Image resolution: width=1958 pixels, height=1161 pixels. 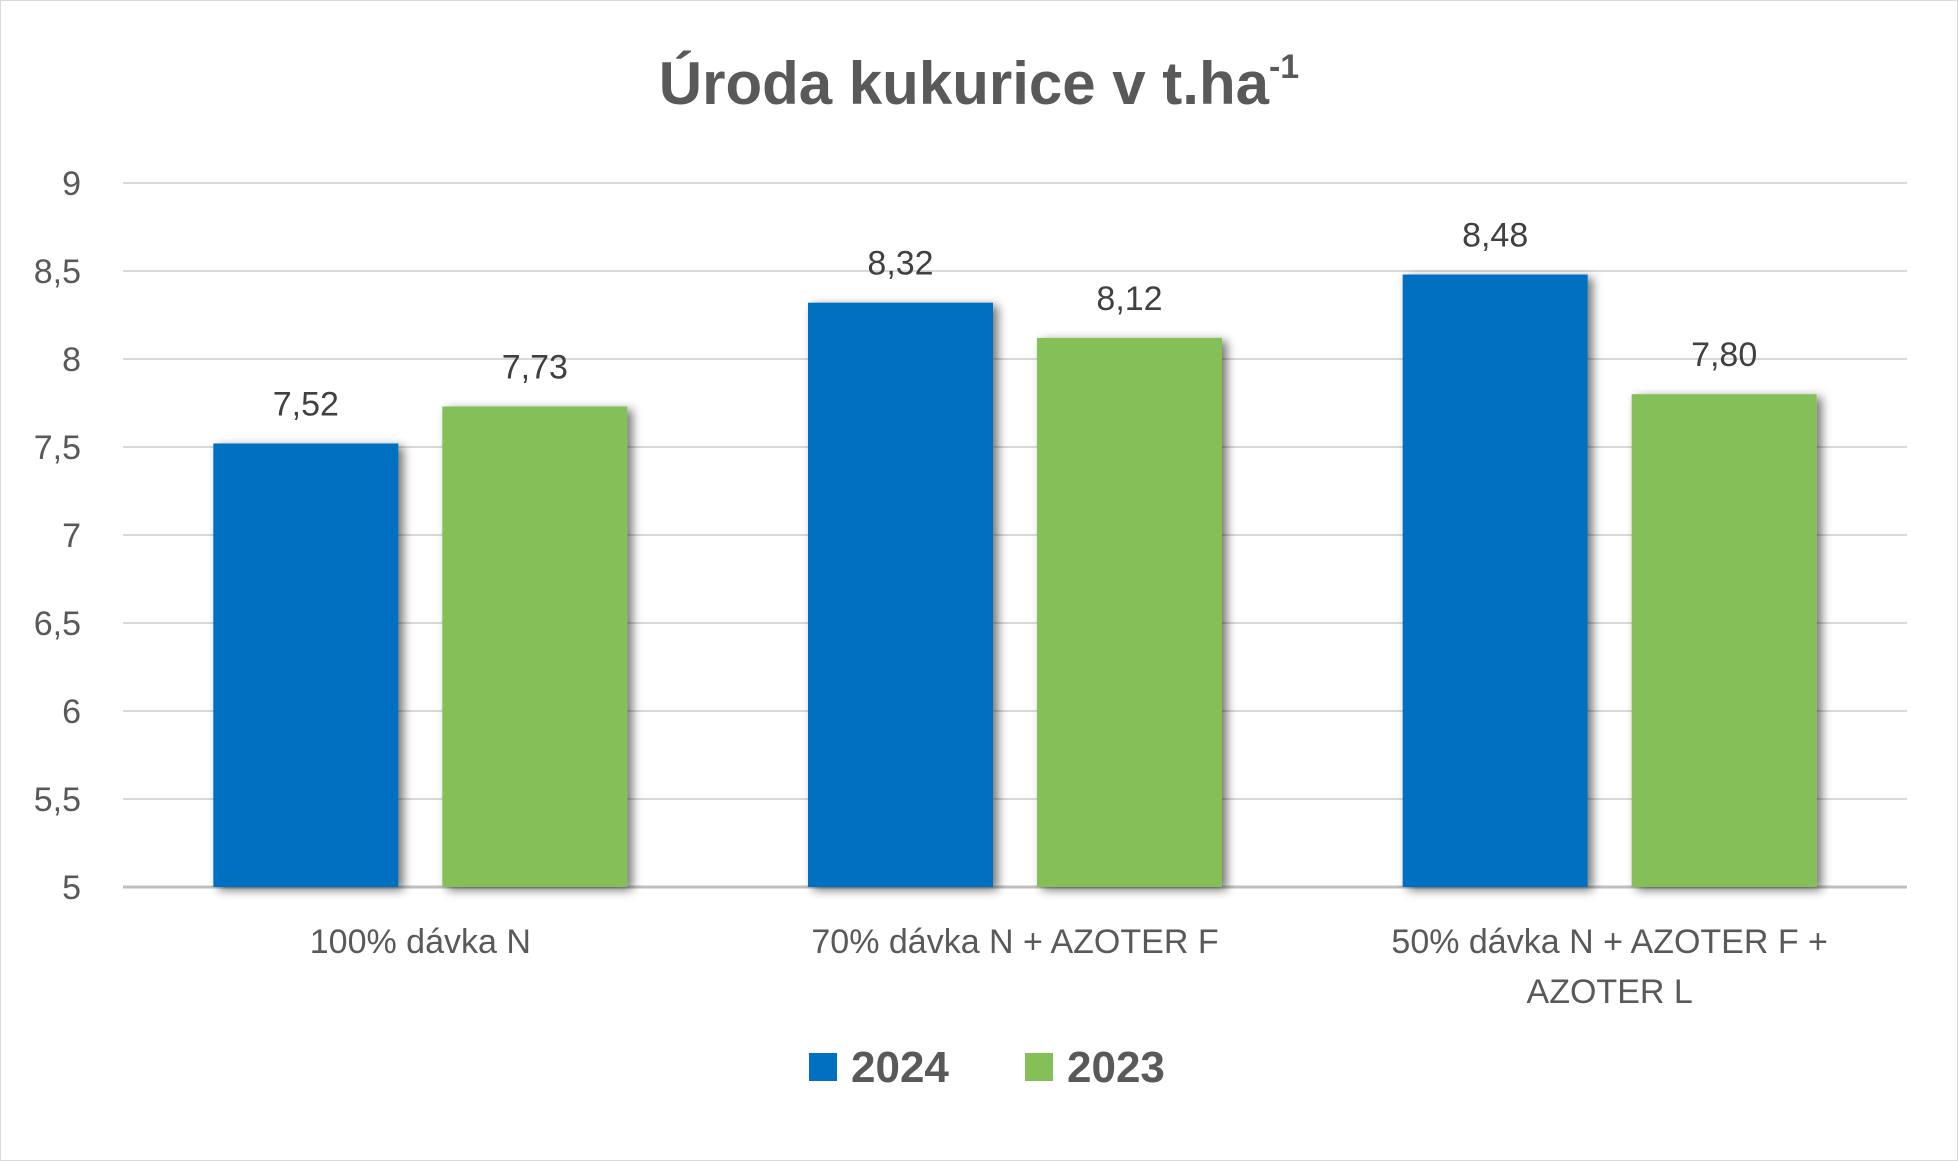 I want to click on y-tick-label: 8,5, so click(x=57, y=272).